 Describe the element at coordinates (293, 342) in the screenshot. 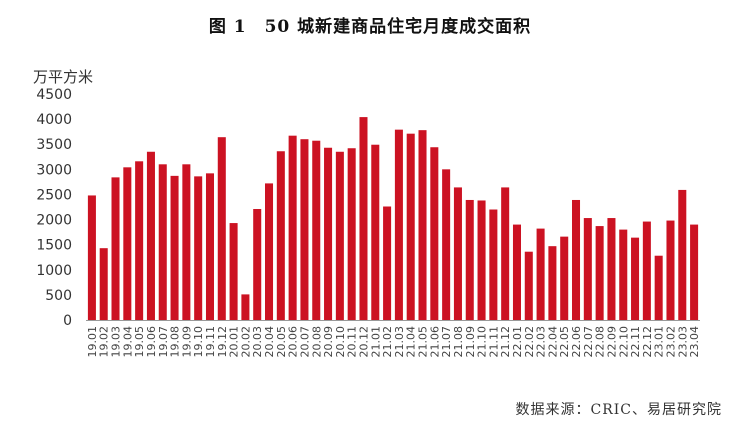

I see `x-tick-label: 20.06` at that location.